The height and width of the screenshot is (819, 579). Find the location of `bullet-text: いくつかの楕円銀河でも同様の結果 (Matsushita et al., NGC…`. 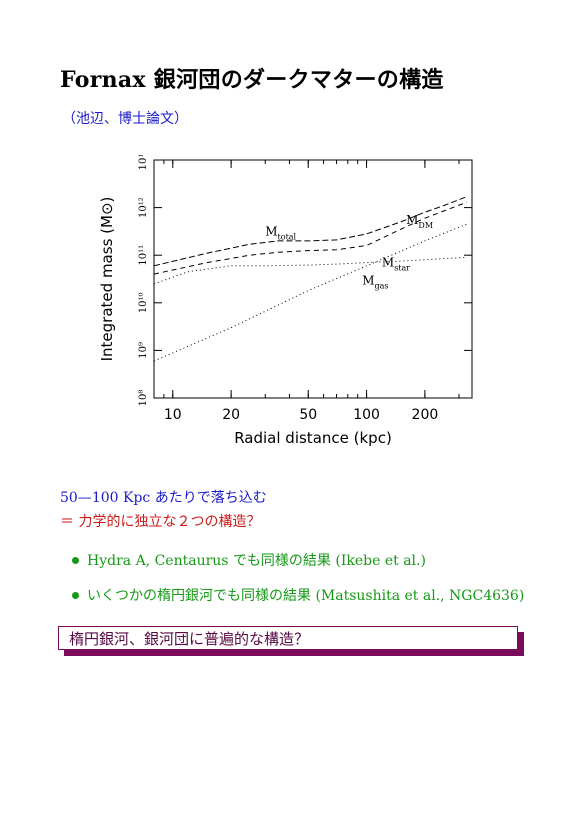

bullet-text: いくつかの楕円銀河でも同様の結果 (Matsushita et al., NGC… is located at coordinates (306, 596).